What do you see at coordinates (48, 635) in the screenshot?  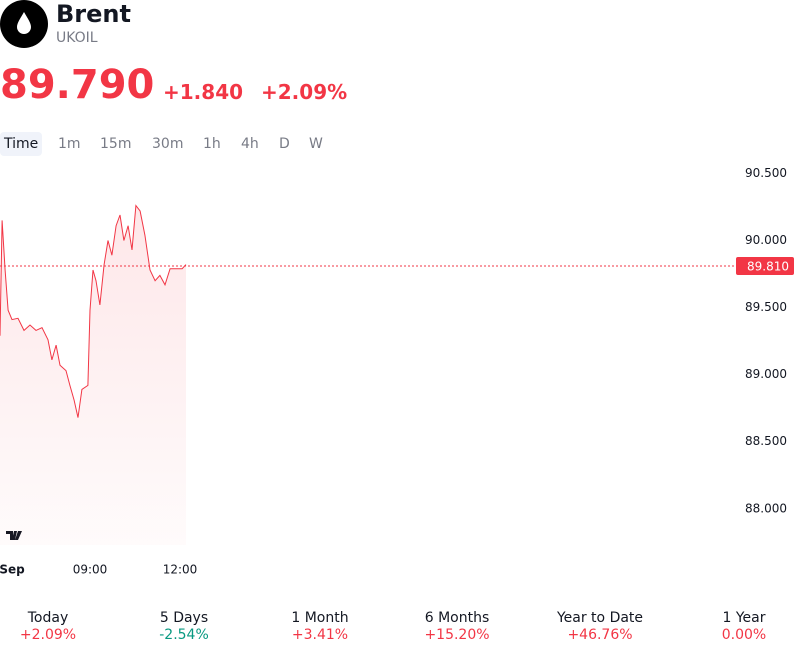 I see `performance-value: +2.09%` at bounding box center [48, 635].